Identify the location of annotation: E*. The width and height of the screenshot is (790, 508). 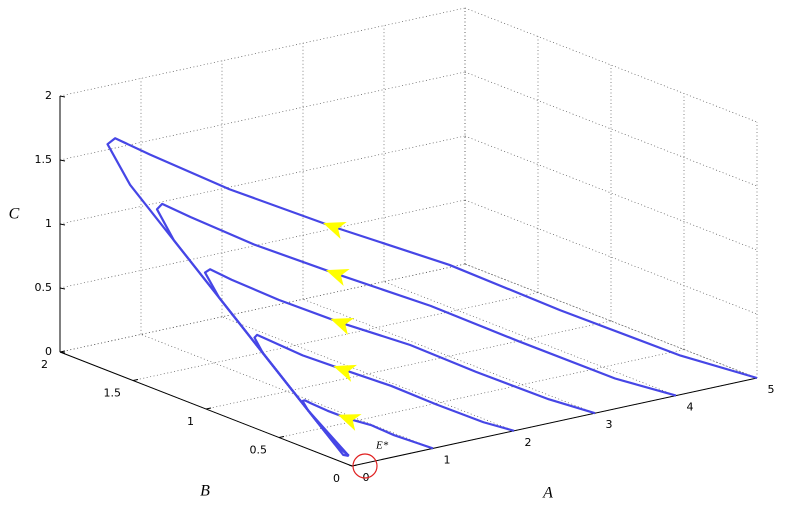
(382, 446).